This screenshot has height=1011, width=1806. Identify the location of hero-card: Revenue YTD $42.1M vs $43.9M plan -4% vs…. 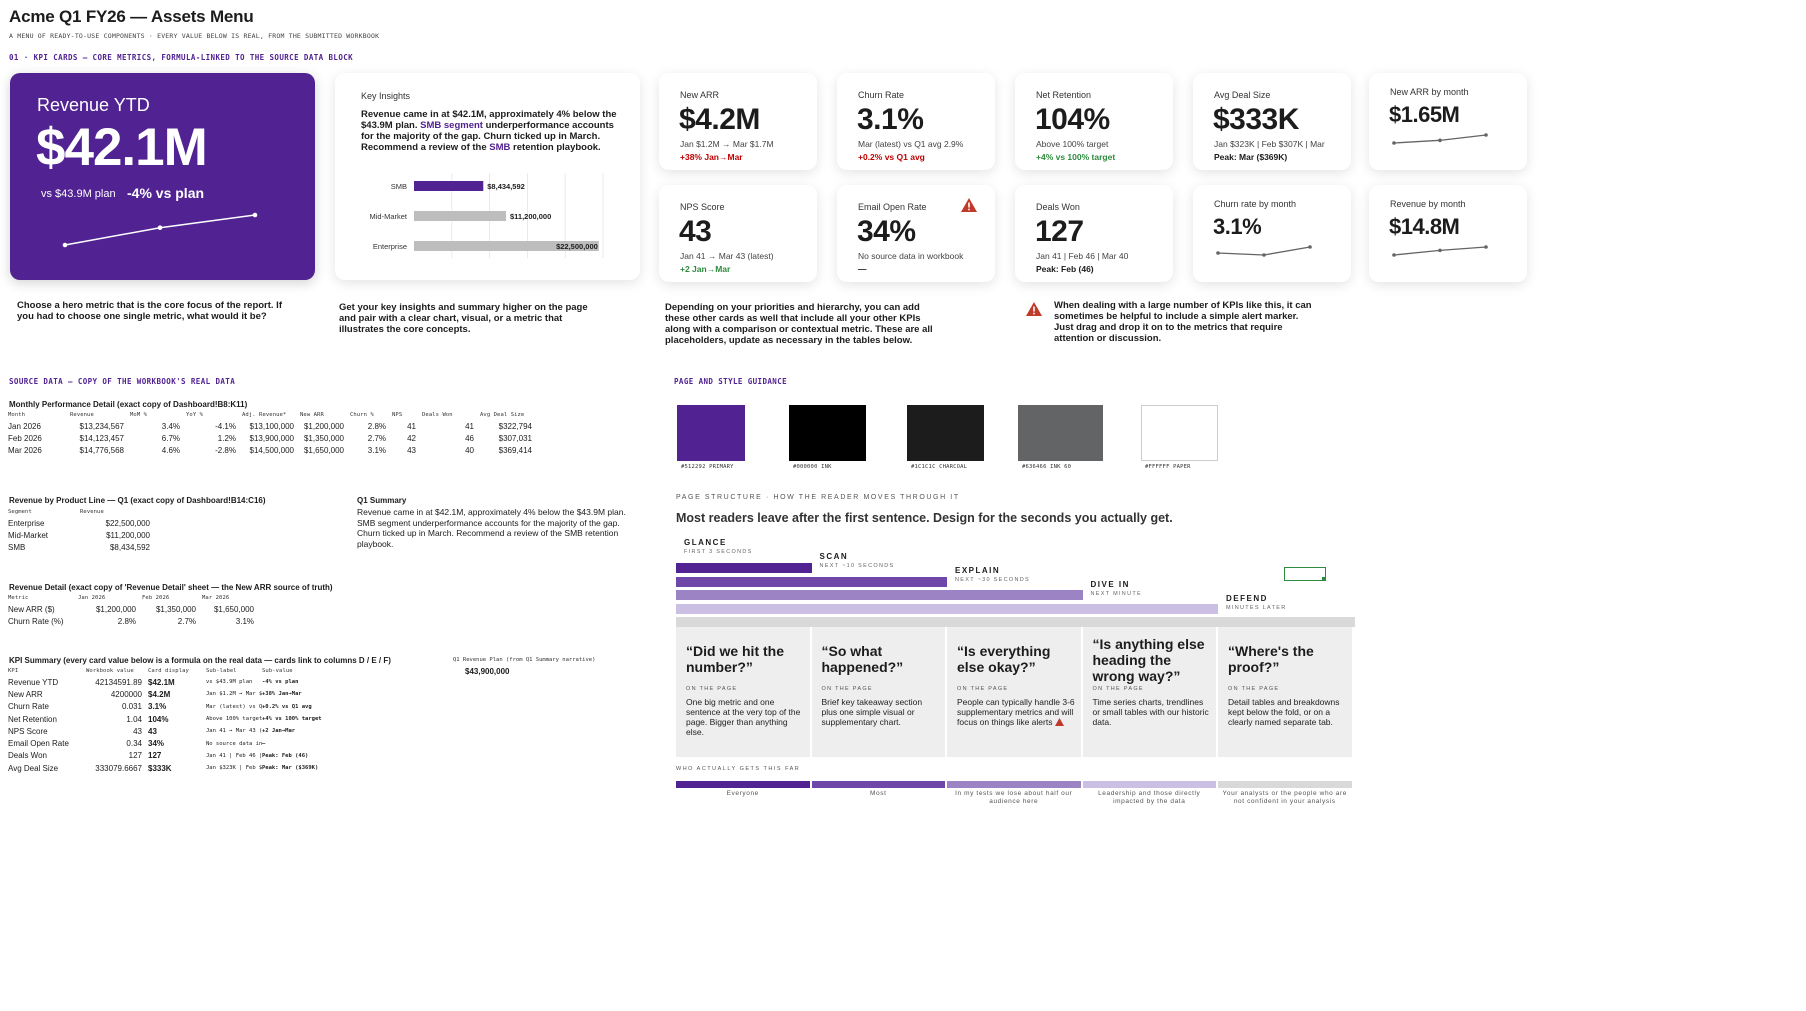
(162, 176).